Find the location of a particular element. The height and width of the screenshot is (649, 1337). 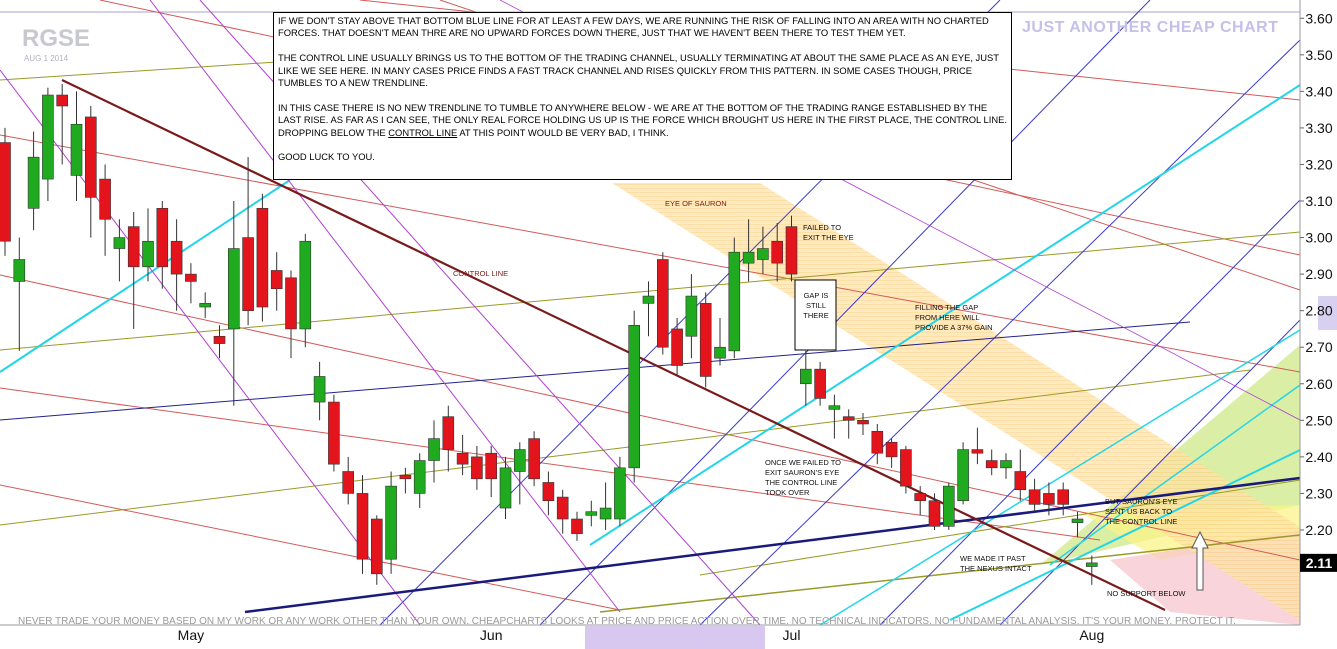

annotation: SENT US BACK TO is located at coordinates (1138, 511).